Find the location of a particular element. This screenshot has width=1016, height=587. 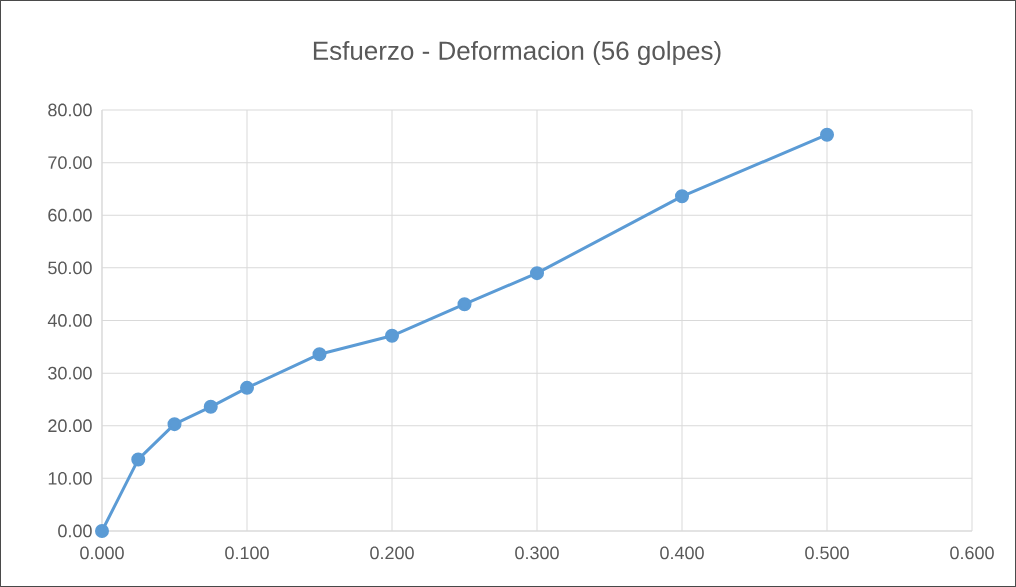

x-tick-label: 0.500 is located at coordinates (827, 553).